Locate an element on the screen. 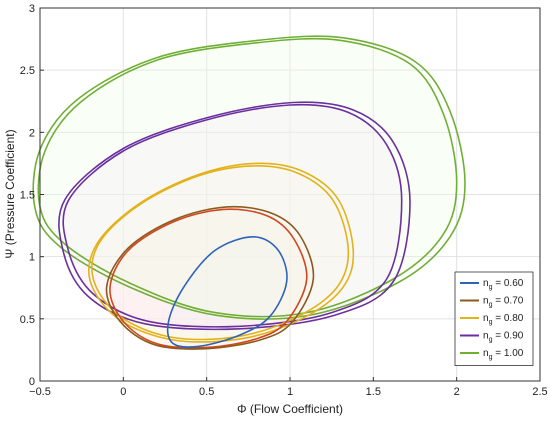 This screenshot has width=550, height=421. x-tick-label: 2.5 is located at coordinates (539, 392).